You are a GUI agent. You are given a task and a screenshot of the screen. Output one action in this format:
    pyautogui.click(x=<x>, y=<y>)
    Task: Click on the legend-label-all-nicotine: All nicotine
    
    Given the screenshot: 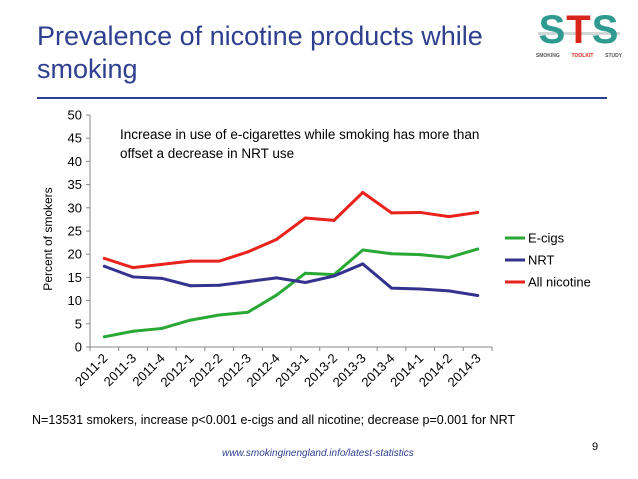 What is the action you would take?
    pyautogui.click(x=559, y=282)
    